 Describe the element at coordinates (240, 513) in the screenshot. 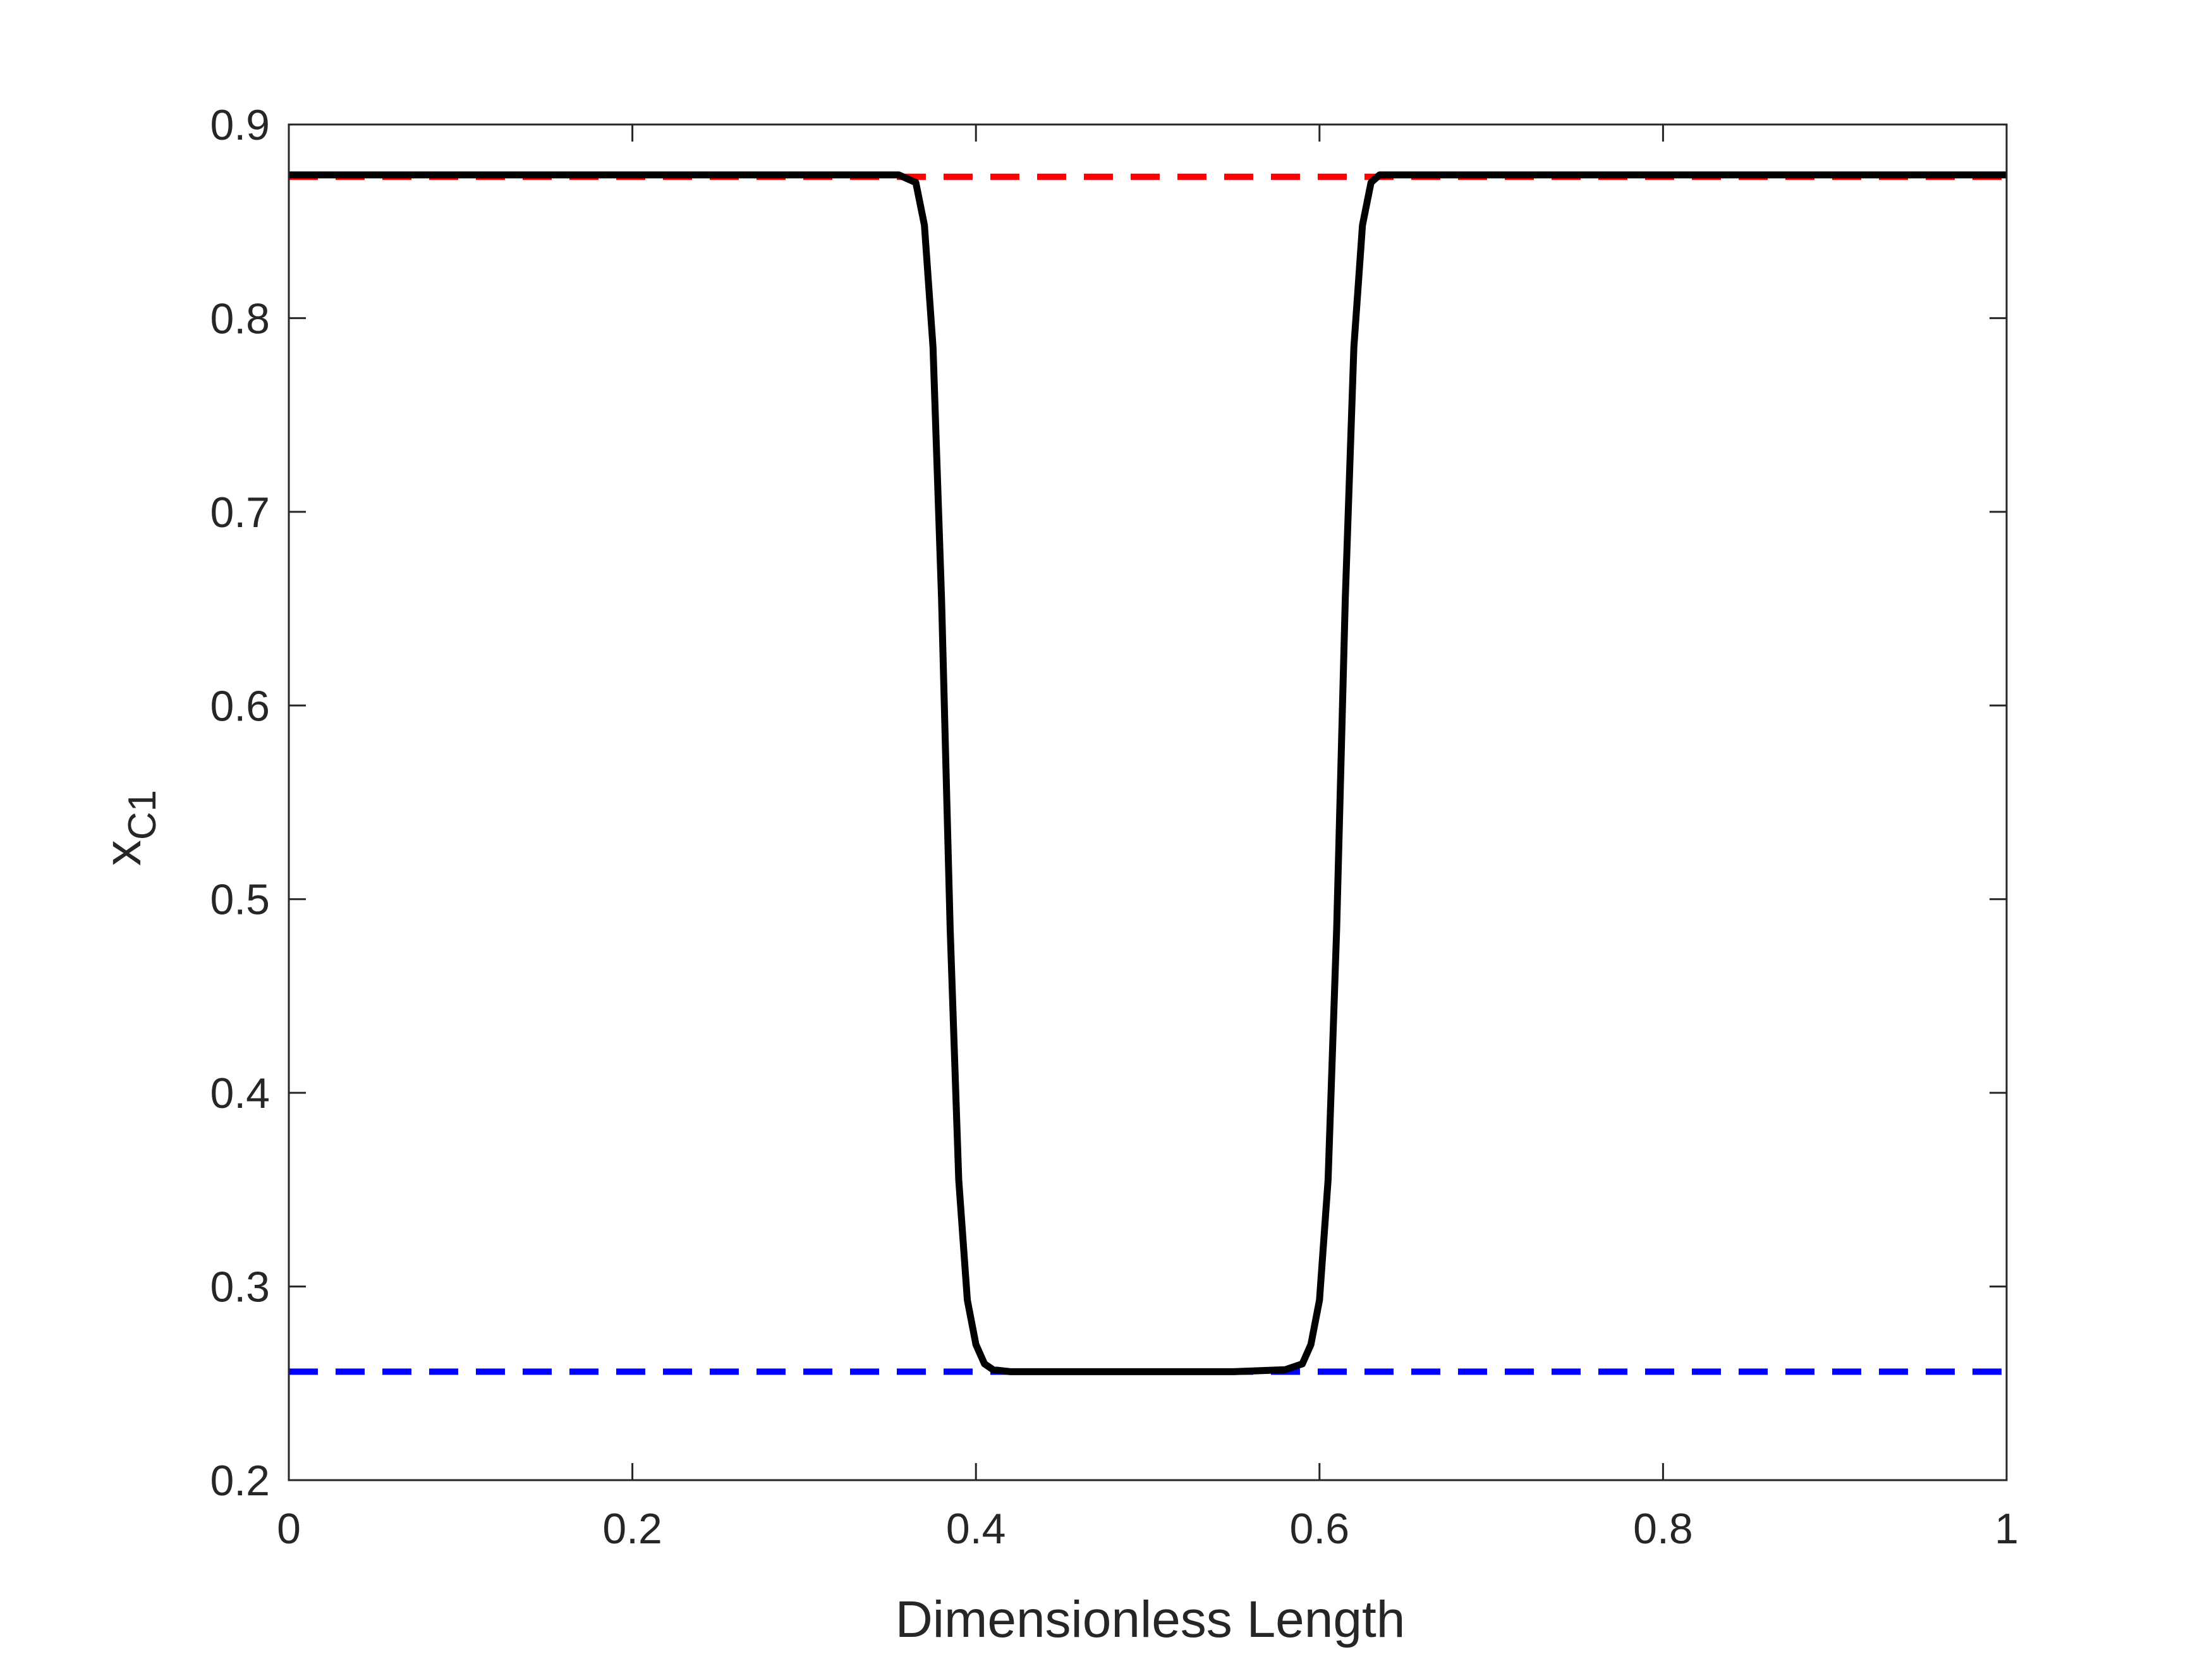

I see `y-tick-label: 0.7` at that location.